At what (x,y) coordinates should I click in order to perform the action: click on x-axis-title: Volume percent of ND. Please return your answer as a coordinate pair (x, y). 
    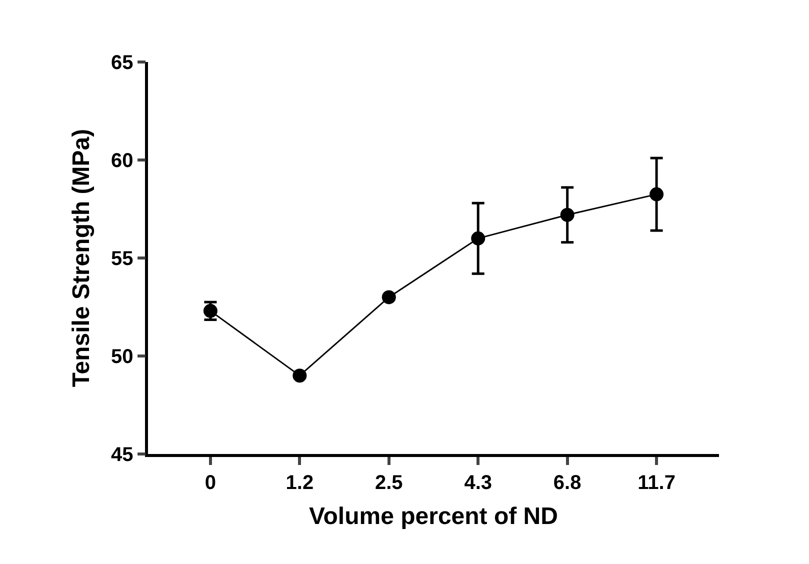
    Looking at the image, I should click on (433, 516).